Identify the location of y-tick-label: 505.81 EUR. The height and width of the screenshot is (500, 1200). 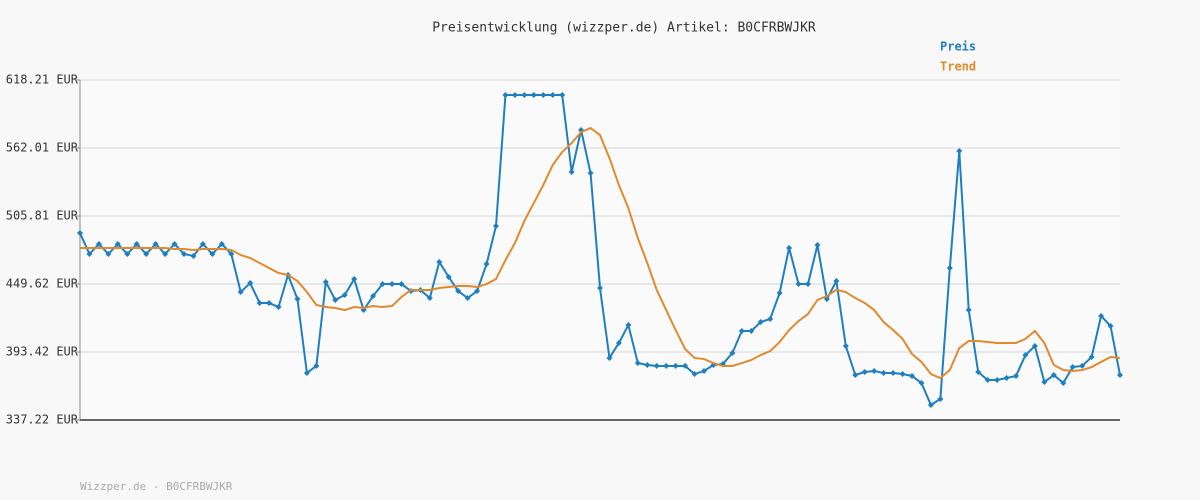
(42, 216).